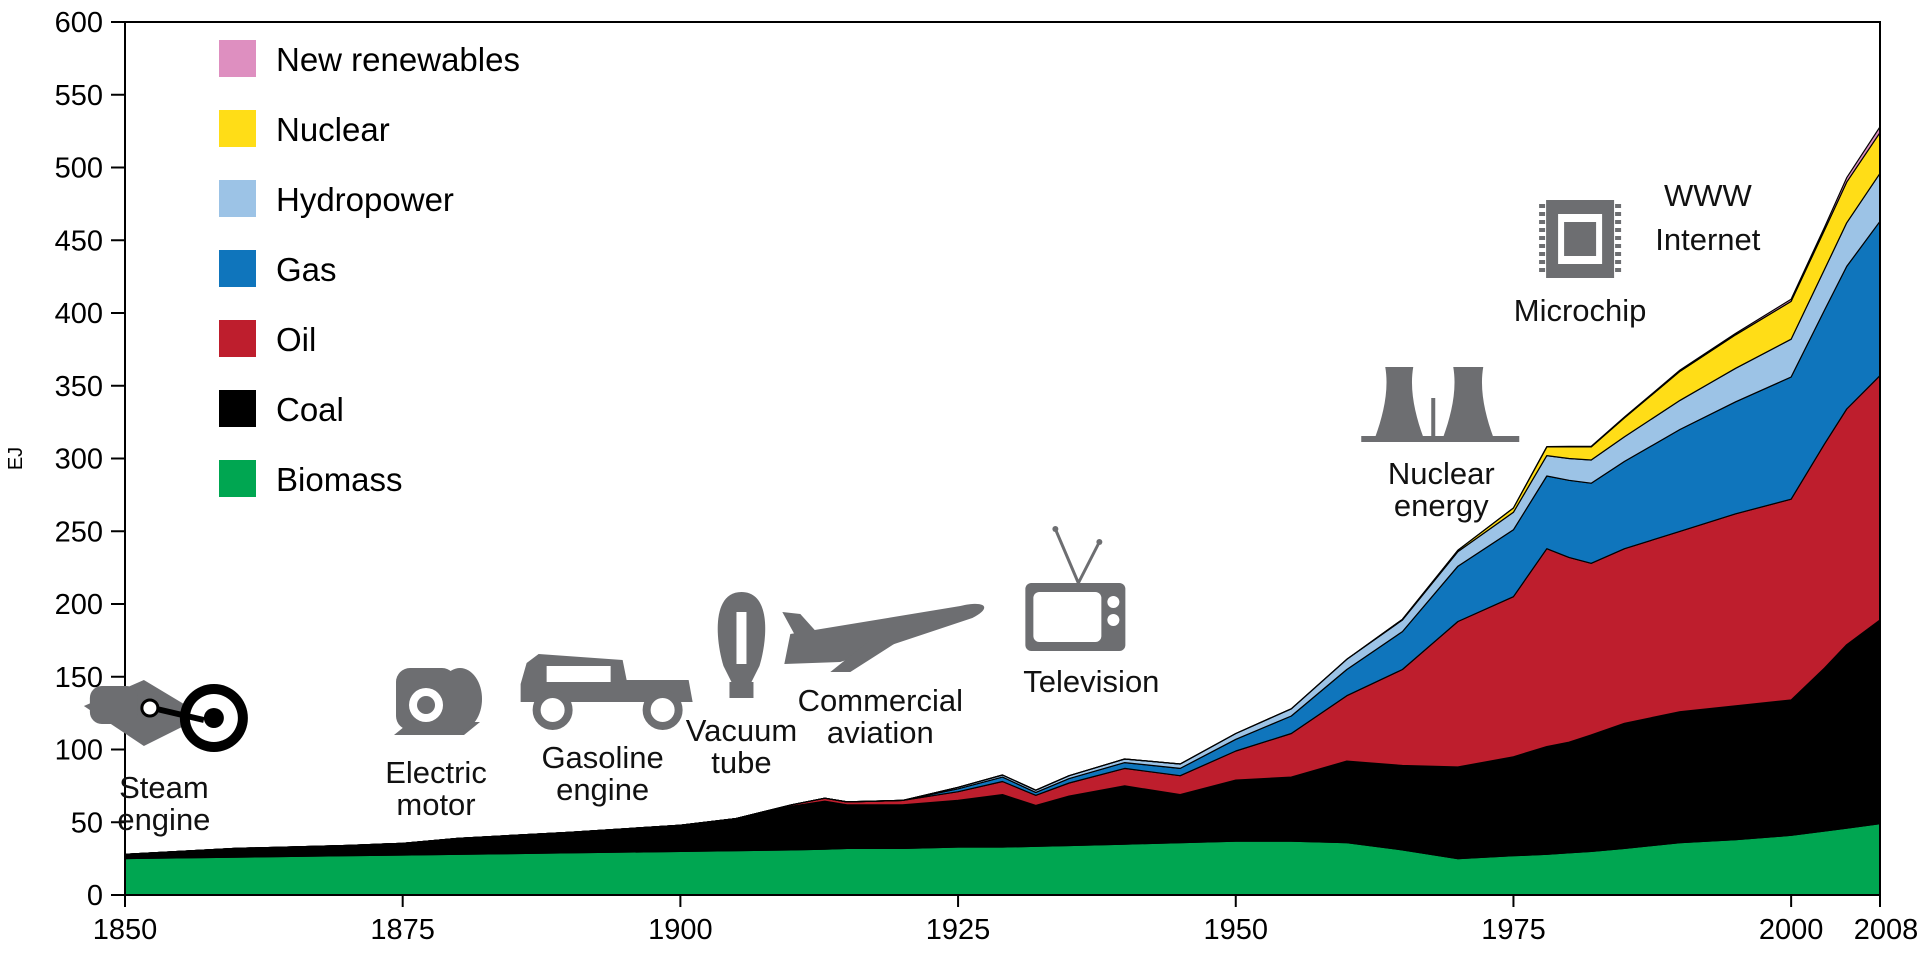 This screenshot has width=1920, height=960. Describe the element at coordinates (87, 823) in the screenshot. I see `y-tick-label: 50` at that location.